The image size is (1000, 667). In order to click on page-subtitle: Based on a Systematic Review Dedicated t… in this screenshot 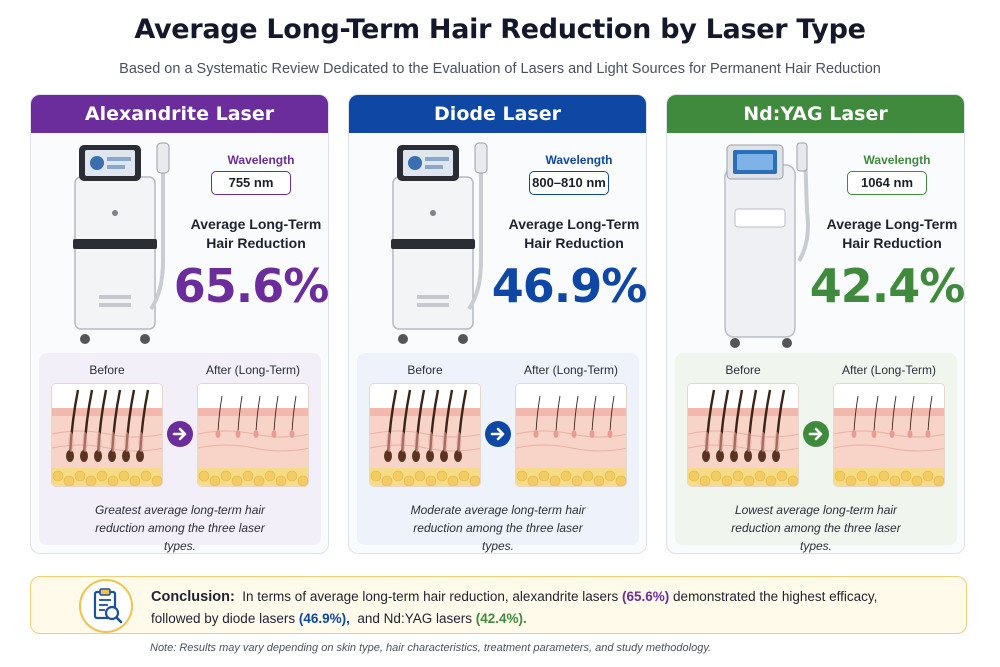, I will do `click(500, 69)`.